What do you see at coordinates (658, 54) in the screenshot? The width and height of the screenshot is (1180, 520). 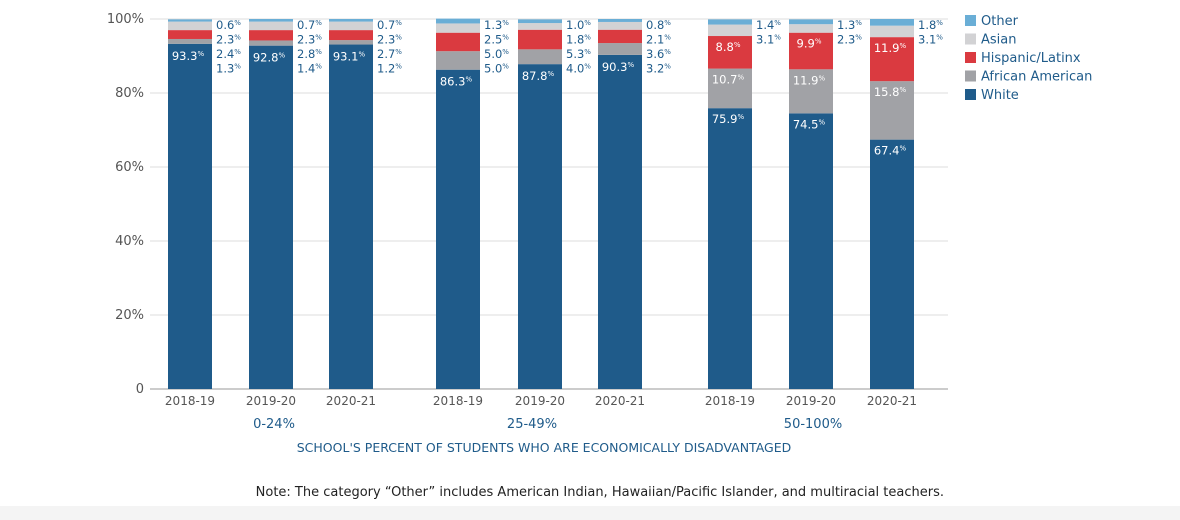 I see `data-label-hispanic-latinx: 3.6%` at bounding box center [658, 54].